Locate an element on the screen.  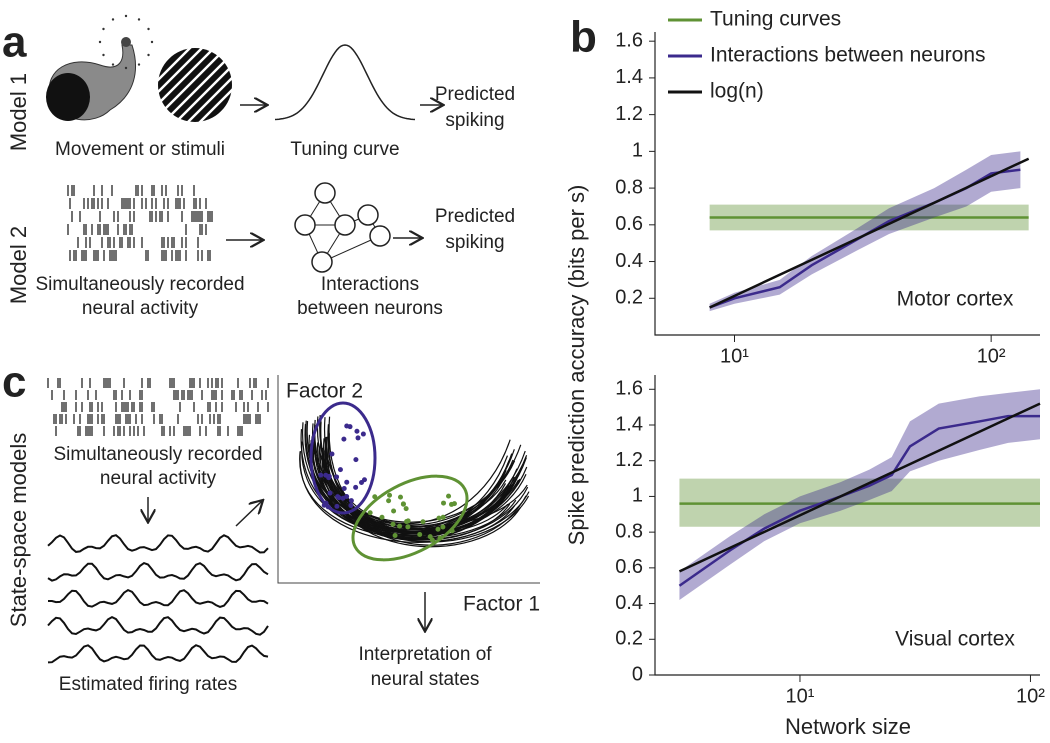
annotation: Visual cortex is located at coordinates (955, 639).